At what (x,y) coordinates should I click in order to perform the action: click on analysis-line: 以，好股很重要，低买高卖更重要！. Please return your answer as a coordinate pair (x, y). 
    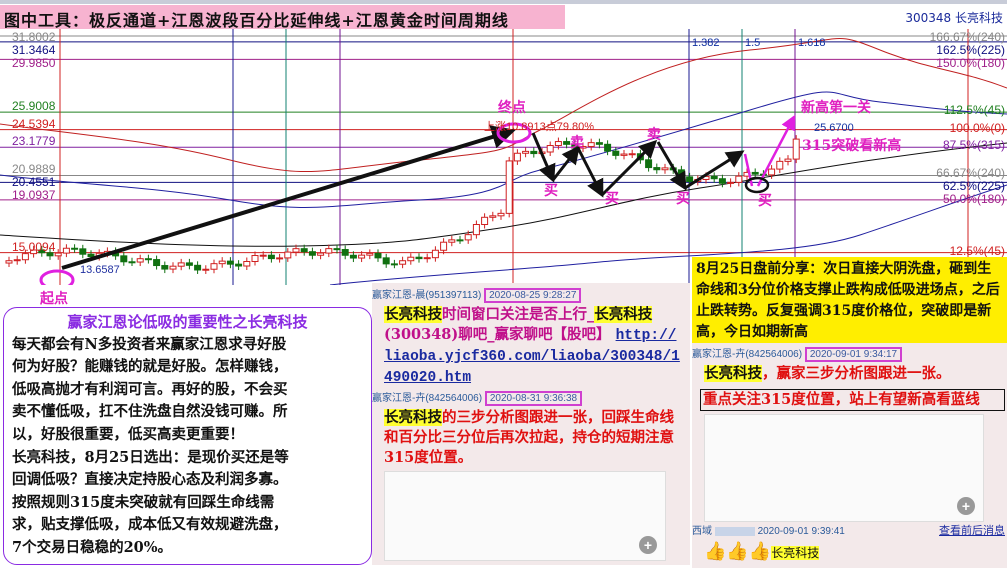
    Looking at the image, I should click on (128, 434).